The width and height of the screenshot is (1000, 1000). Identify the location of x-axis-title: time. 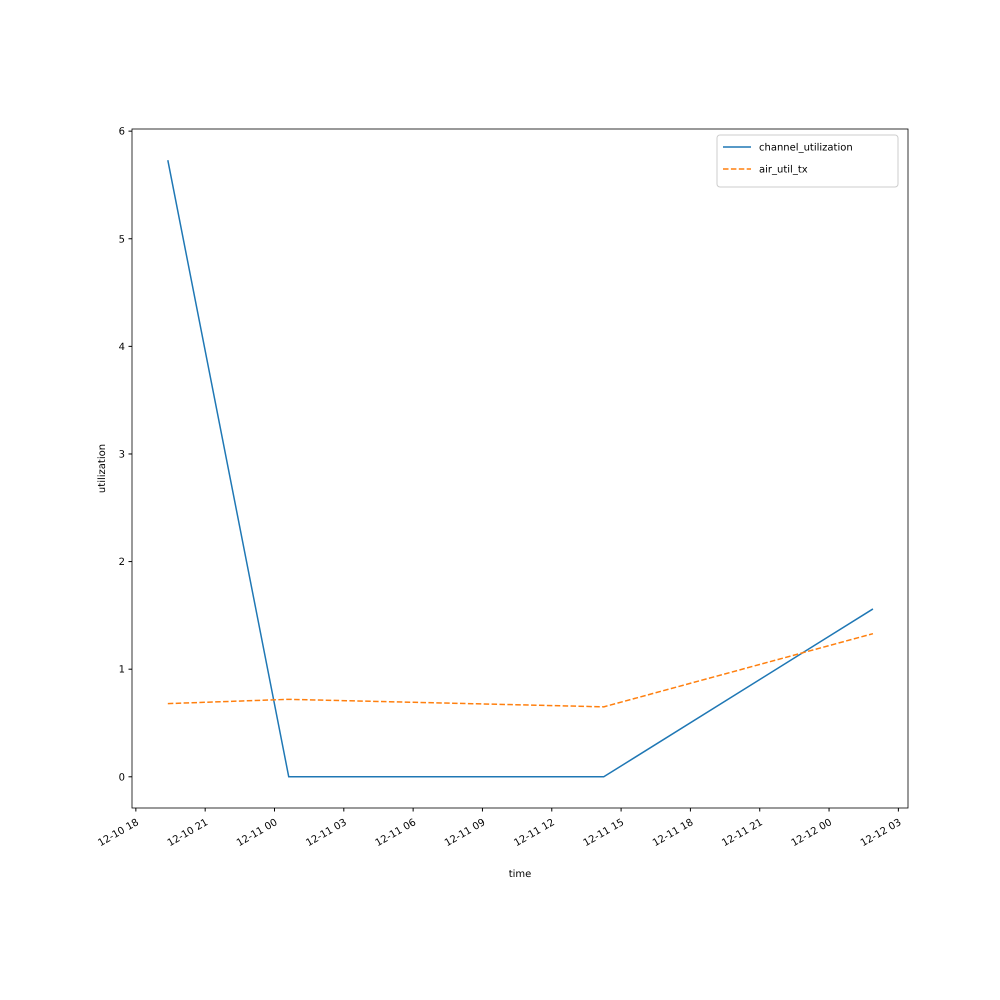
(520, 874).